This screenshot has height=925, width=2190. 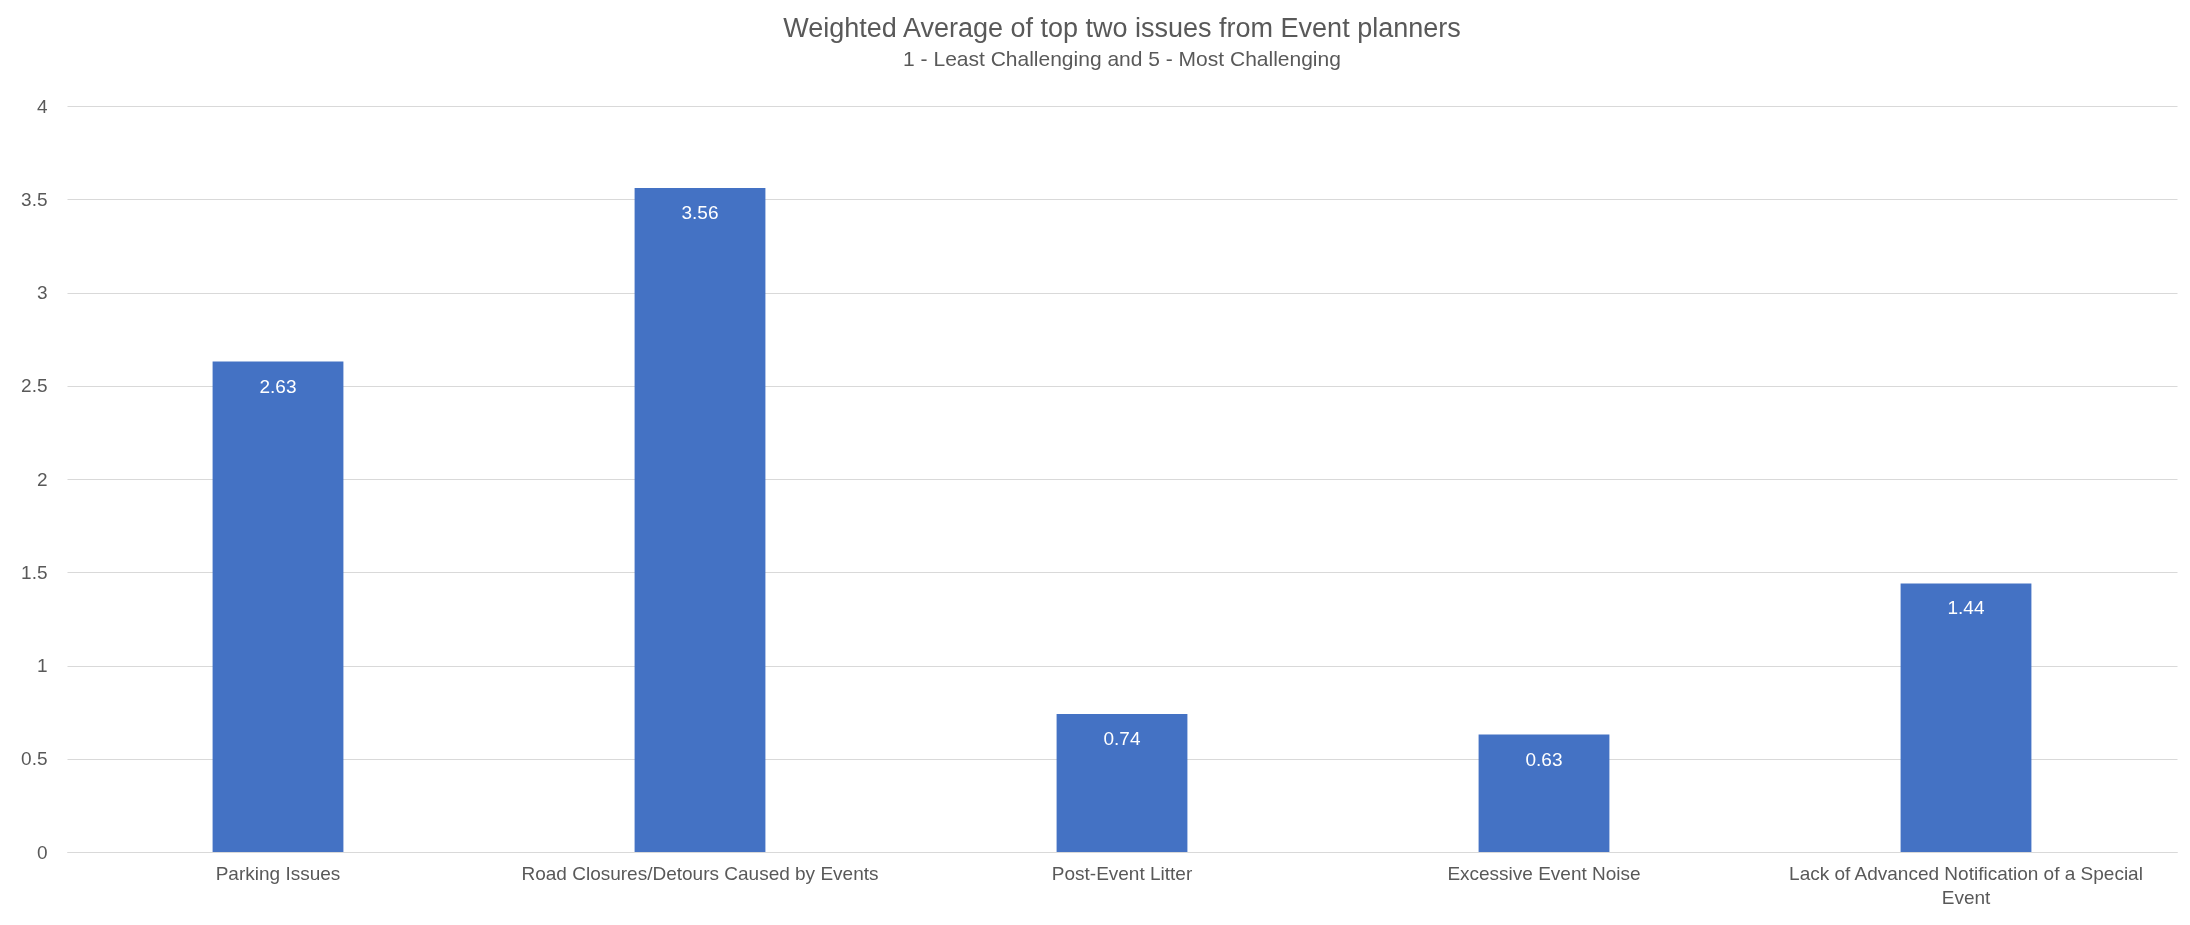 What do you see at coordinates (42, 292) in the screenshot?
I see `y-tick-label: 3` at bounding box center [42, 292].